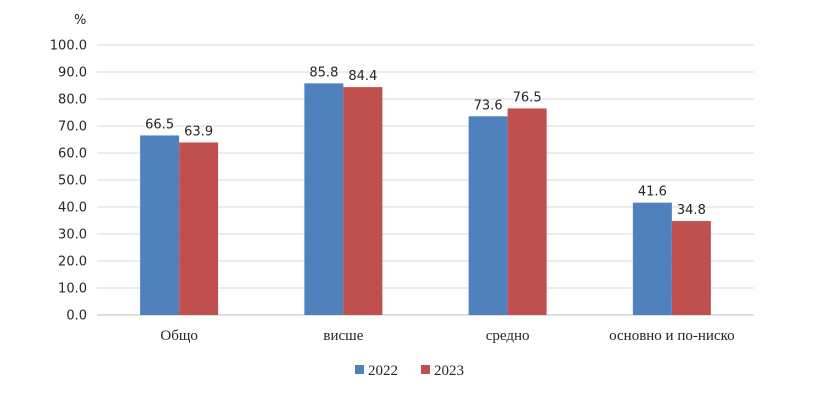  Describe the element at coordinates (323, 72) in the screenshot. I see `data-label: 85.8` at that location.